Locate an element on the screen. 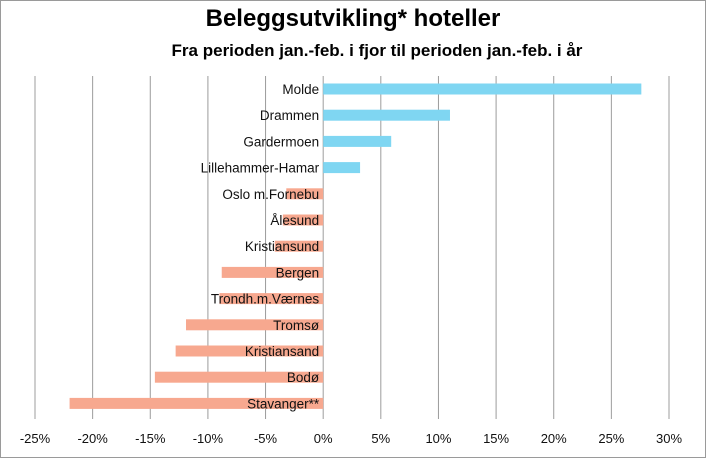 This screenshot has width=706, height=458. category-label: Ålesund is located at coordinates (294, 220).